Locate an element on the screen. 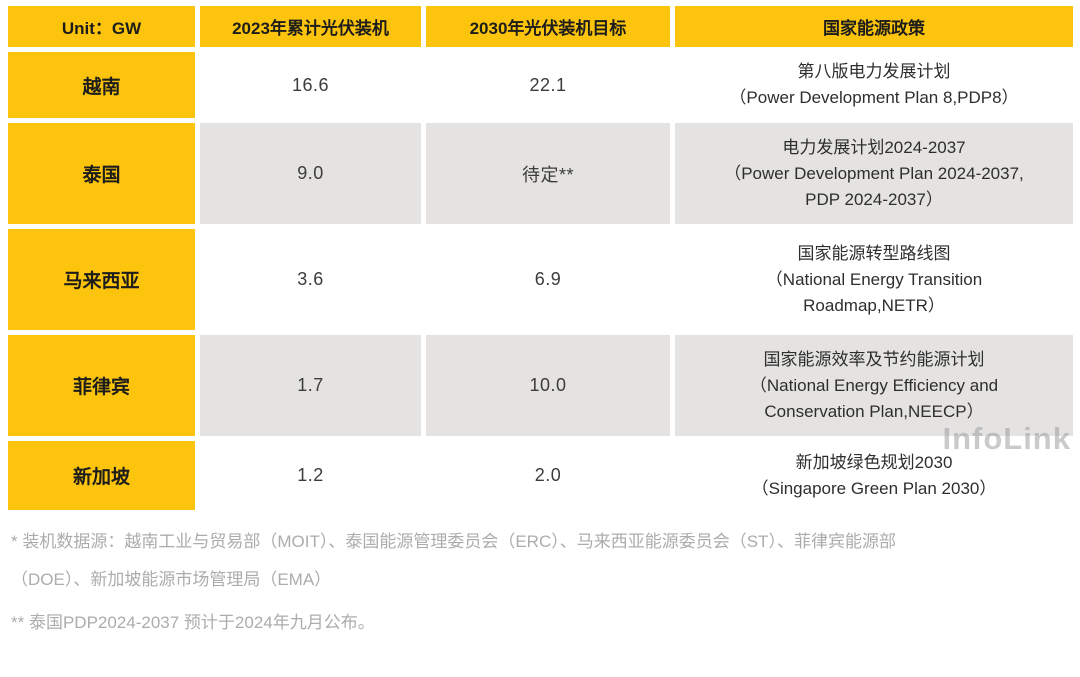  row-singapore-target-2030: 2.0 is located at coordinates (548, 475).